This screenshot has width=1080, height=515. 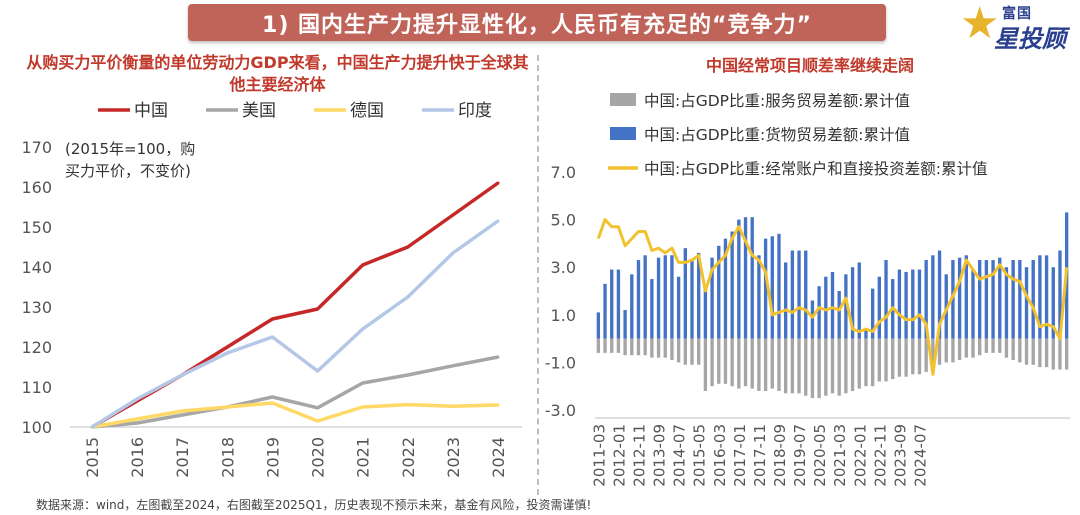 I want to click on y-tick-label: -1.0, so click(x=560, y=362).